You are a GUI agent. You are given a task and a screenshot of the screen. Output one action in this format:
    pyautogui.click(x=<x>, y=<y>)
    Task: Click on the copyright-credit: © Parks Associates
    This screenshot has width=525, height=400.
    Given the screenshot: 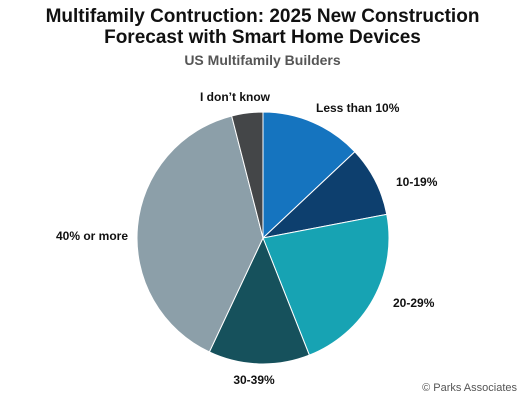 What is the action you would take?
    pyautogui.click(x=469, y=388)
    